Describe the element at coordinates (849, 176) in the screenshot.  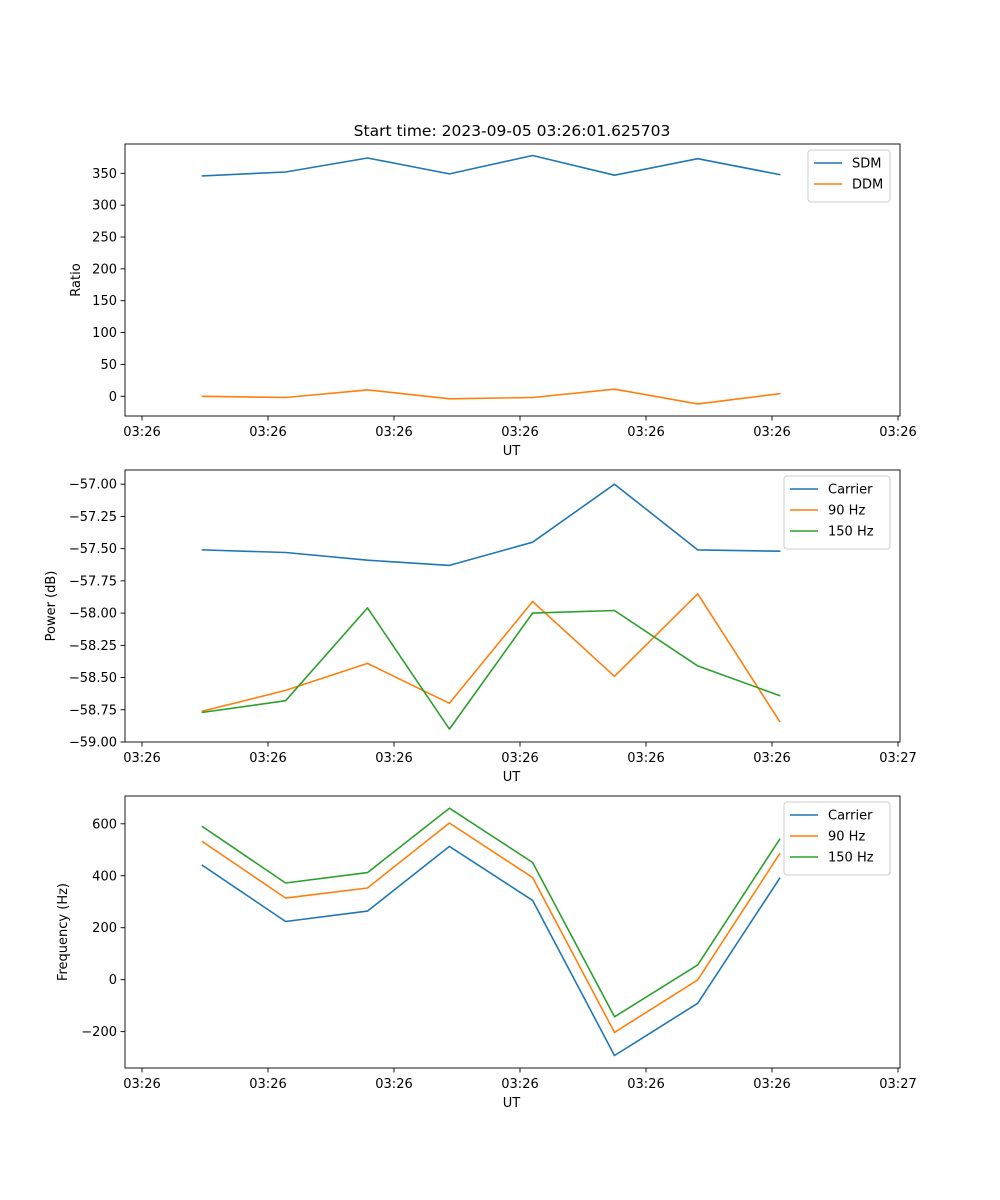
I see `legend: SDM DDM` at that location.